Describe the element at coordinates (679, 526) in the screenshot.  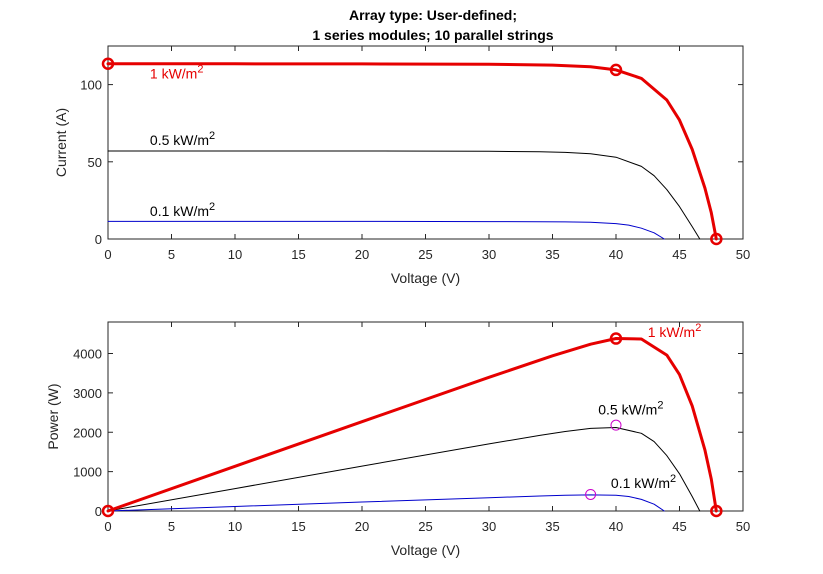
I see `pv-x-tick-label: 45` at that location.